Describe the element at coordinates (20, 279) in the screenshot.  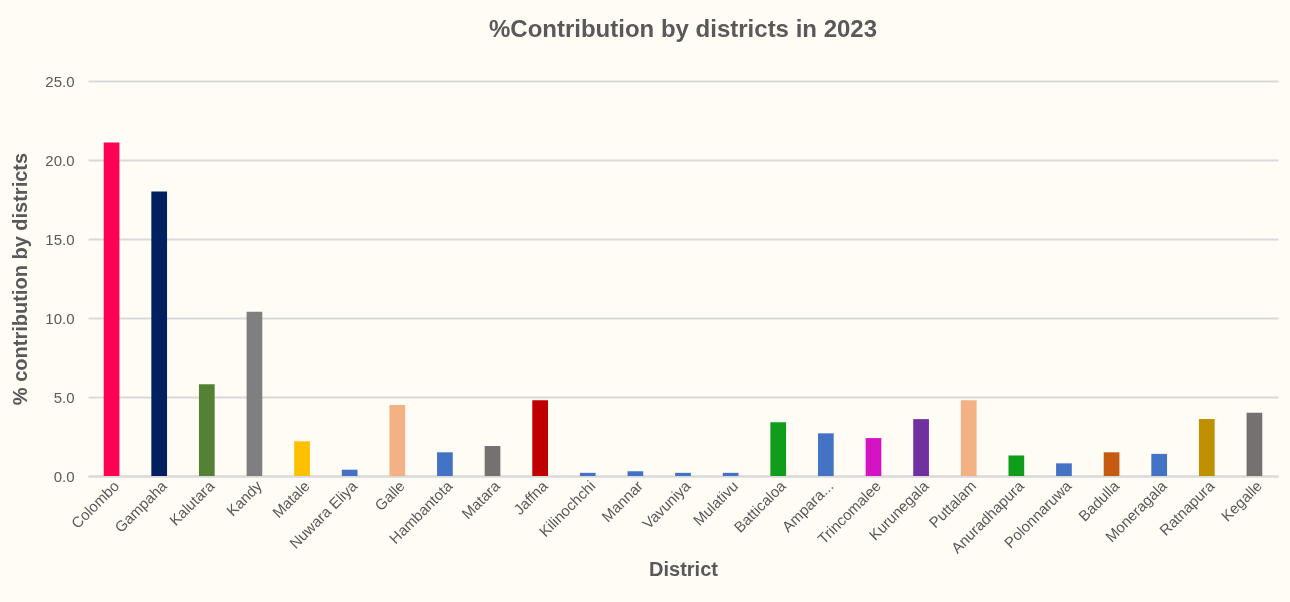
I see `y-axis-title: % contribution by districts` at that location.